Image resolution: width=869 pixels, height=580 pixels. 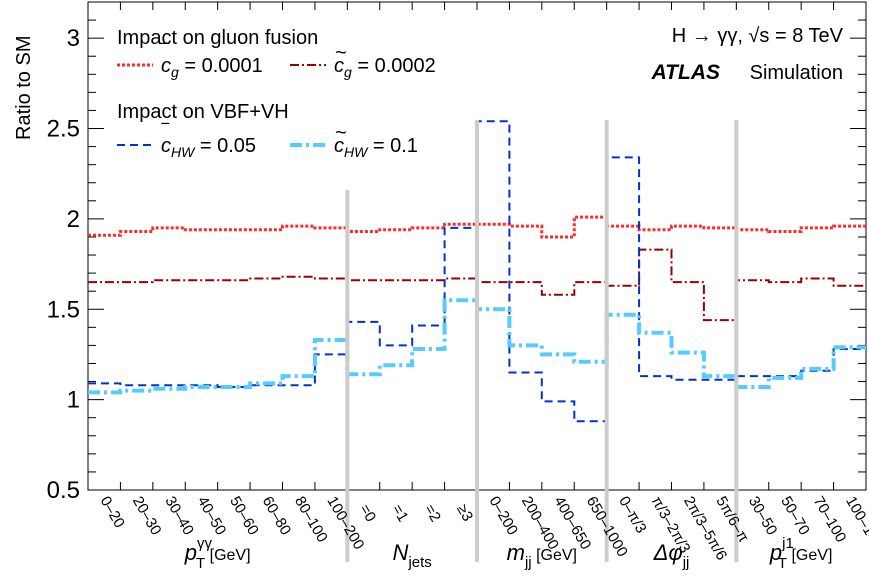 What do you see at coordinates (399, 513) in the screenshot?
I see `x-bin-label: =1` at bounding box center [399, 513].